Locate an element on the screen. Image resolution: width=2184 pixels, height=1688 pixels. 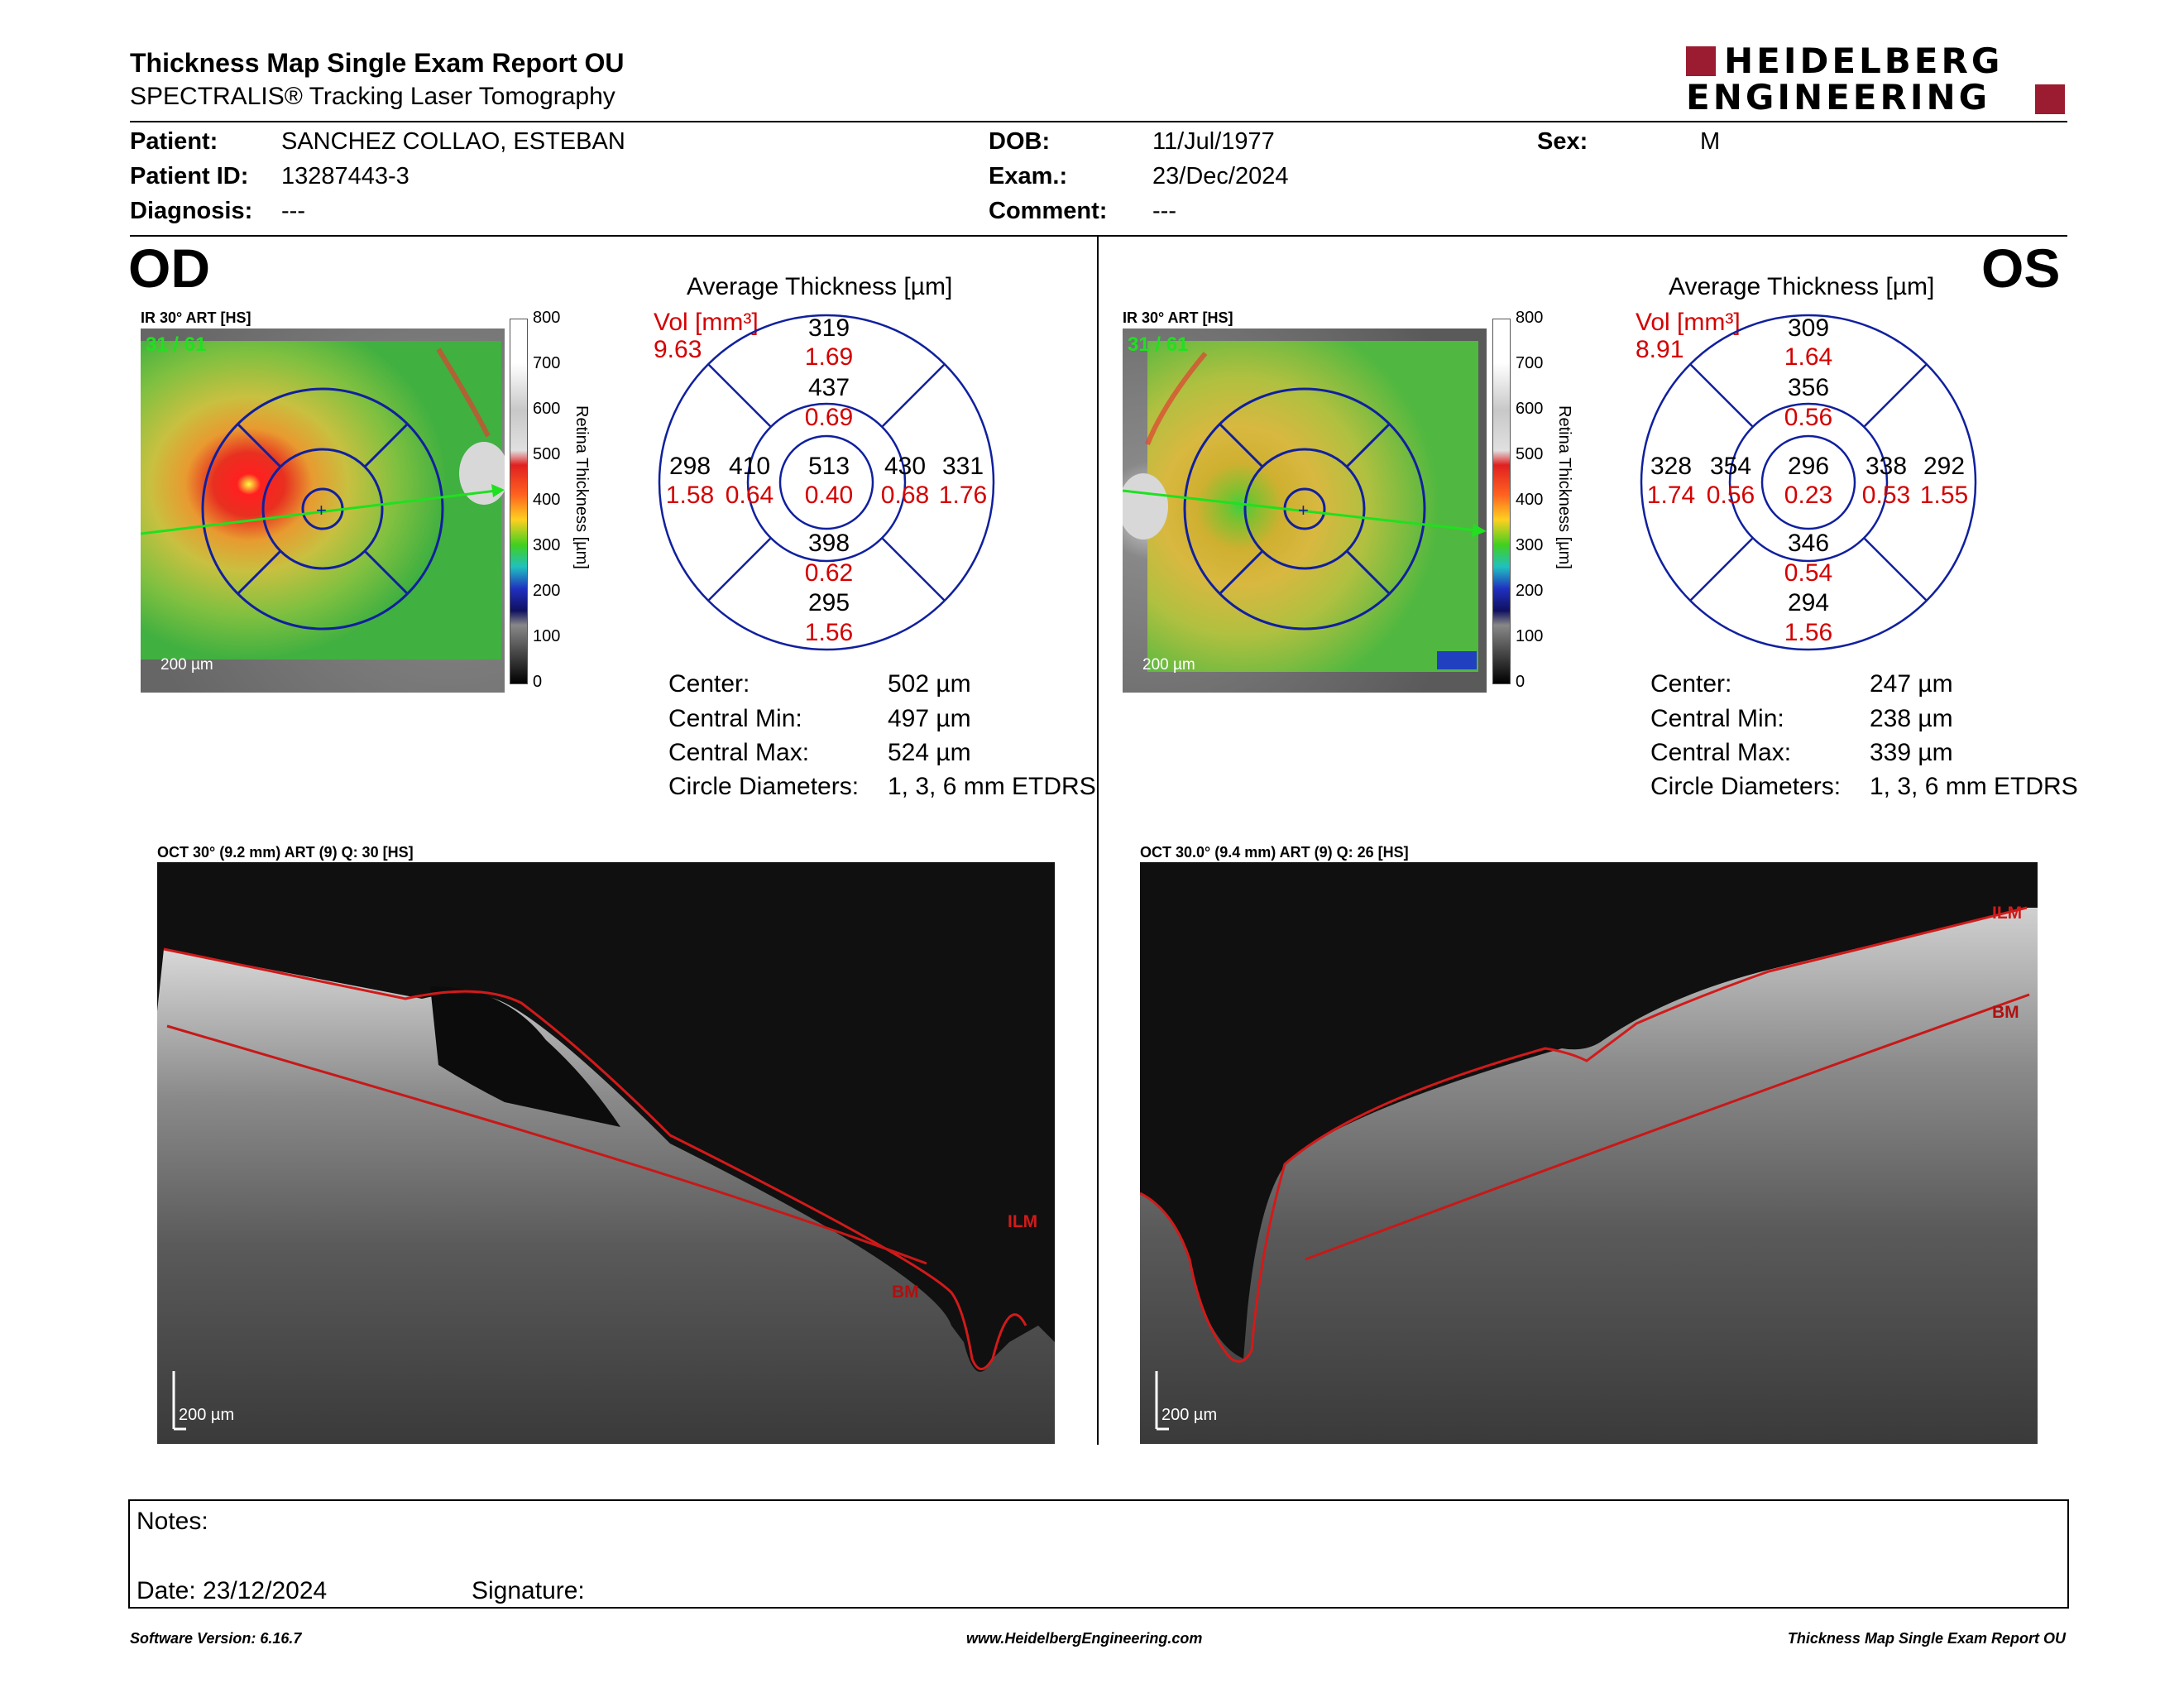
od-outer-inf-volume: 1.56 is located at coordinates (829, 632).